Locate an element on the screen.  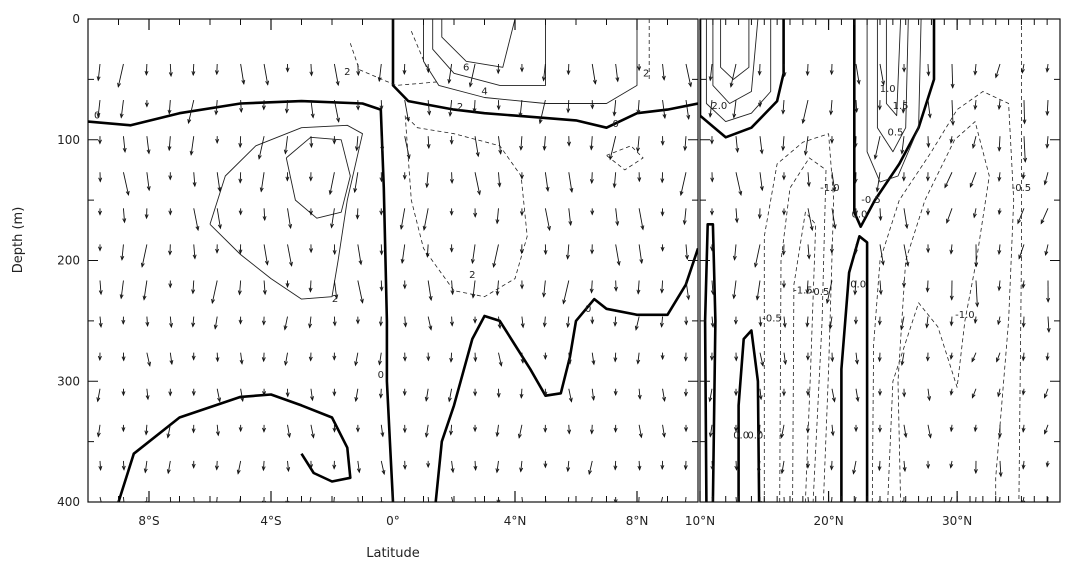
y-tick-label: 0 is located at coordinates (76, 19).